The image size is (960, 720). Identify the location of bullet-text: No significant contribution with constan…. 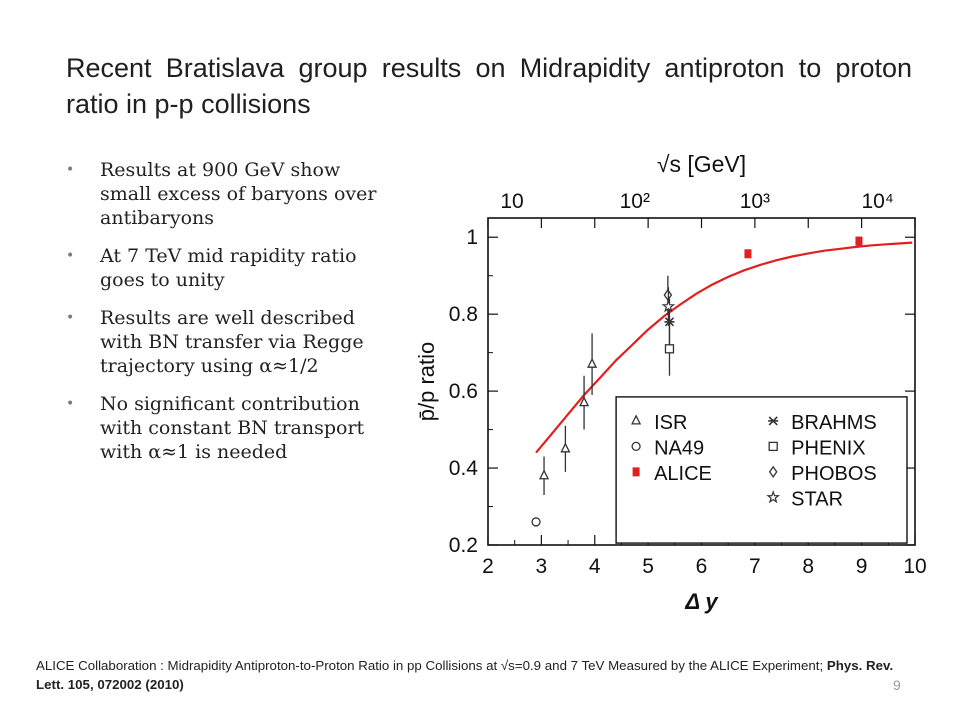
(232, 428).